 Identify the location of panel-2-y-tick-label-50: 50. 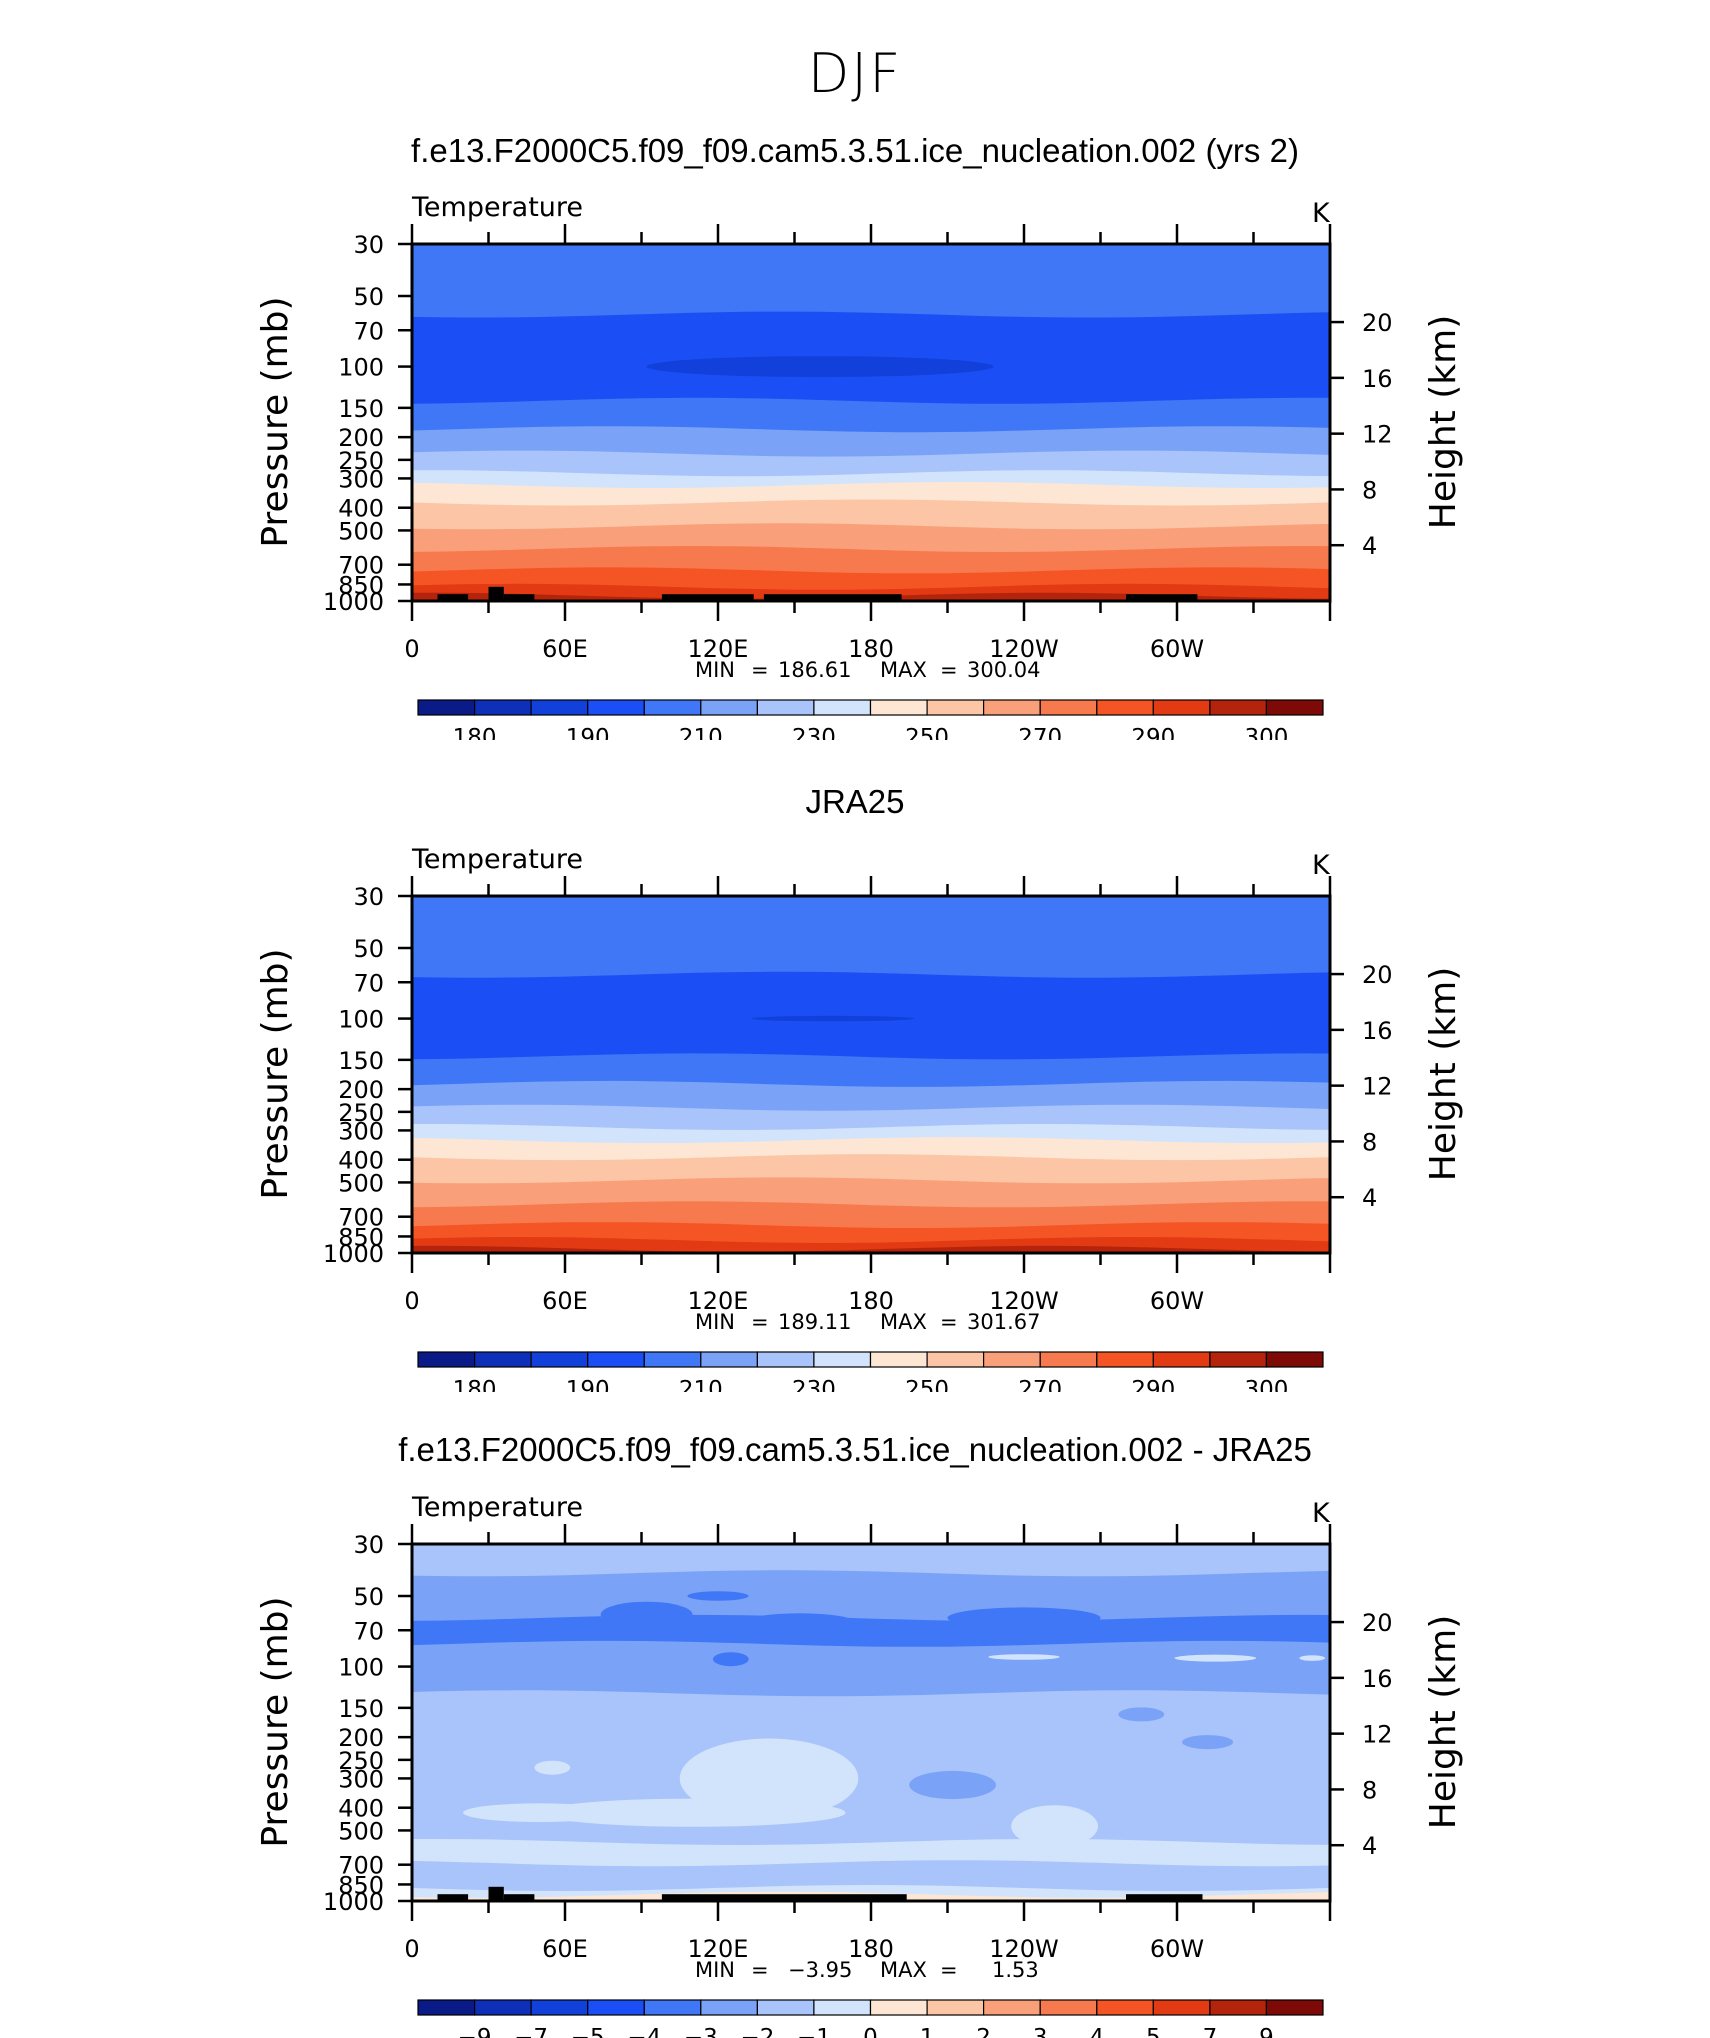
(368, 949).